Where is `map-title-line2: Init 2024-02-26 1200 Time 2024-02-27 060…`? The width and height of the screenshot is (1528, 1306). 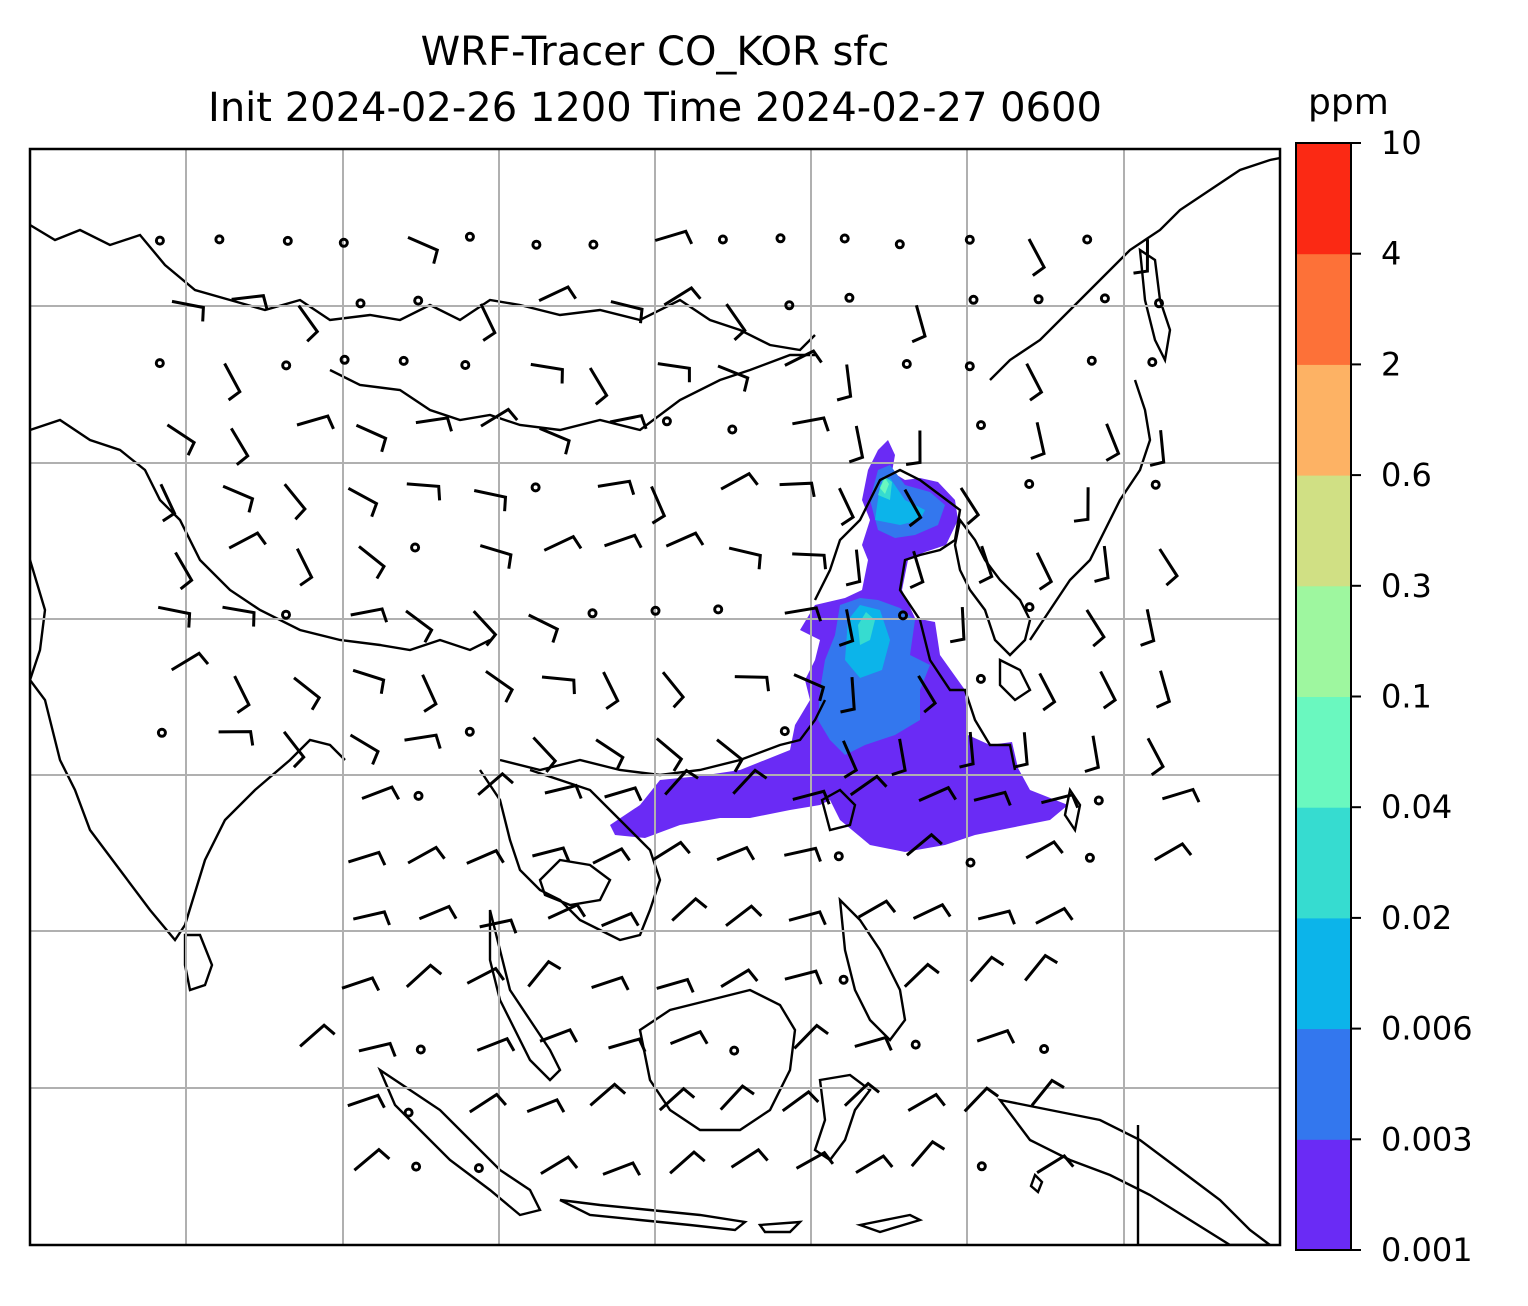
map-title-line2: Init 2024-02-26 1200 Time 2024-02-27 060… is located at coordinates (655, 108).